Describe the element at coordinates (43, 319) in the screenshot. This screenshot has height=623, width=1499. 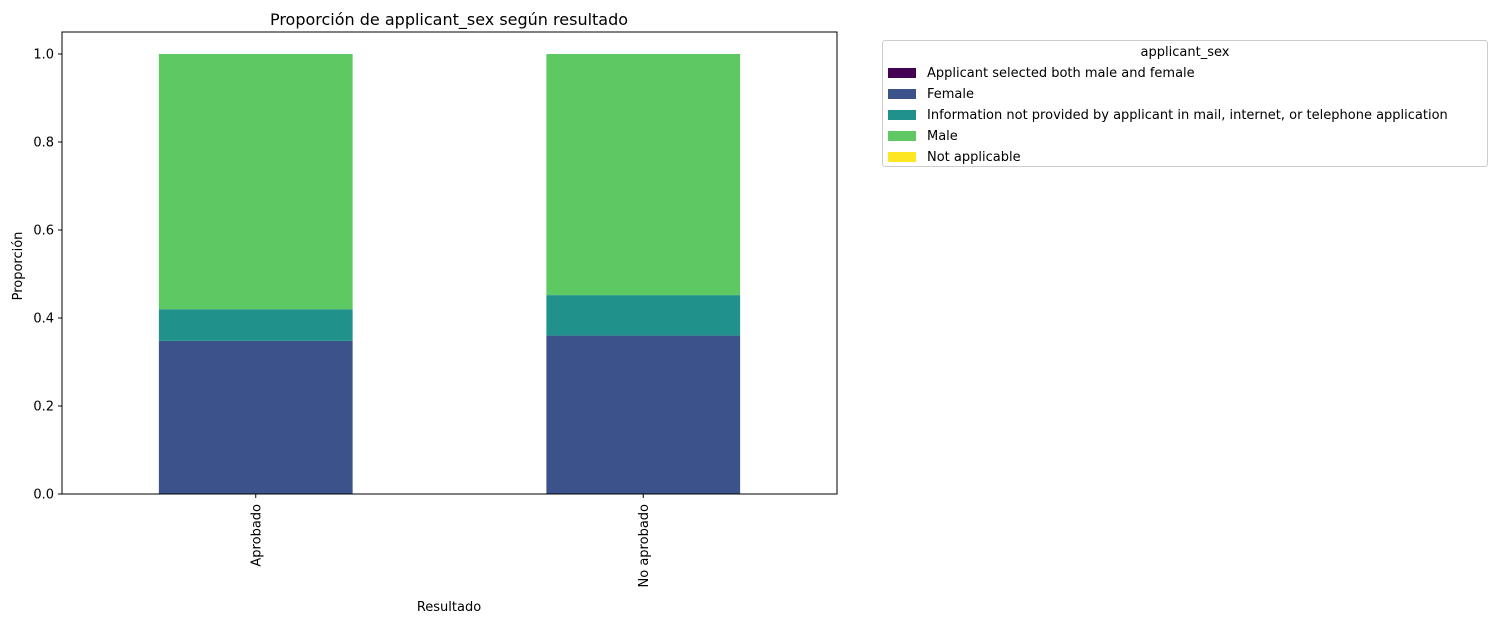
I see `y-tick-label: 0.4` at that location.